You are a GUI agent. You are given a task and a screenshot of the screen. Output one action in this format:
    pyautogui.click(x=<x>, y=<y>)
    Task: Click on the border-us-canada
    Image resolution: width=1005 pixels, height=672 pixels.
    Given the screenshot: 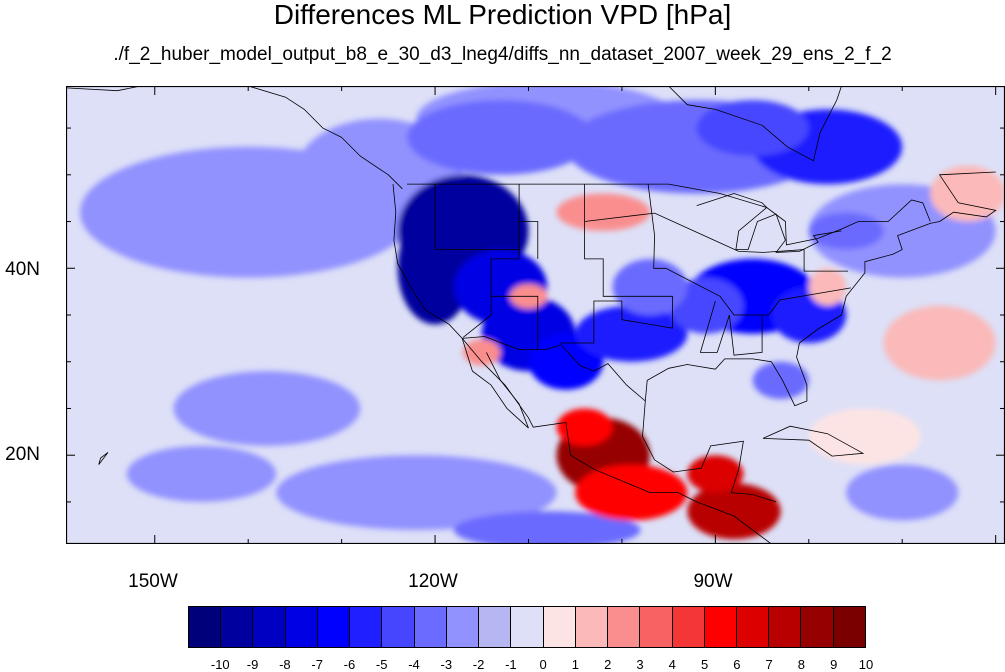 What is the action you would take?
    pyautogui.click(x=669, y=214)
    